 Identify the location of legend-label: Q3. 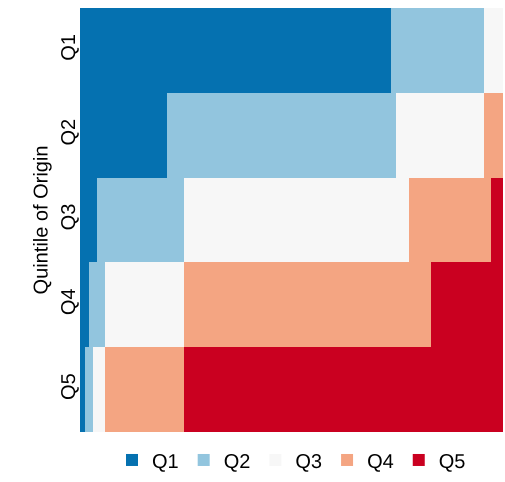
(308, 461).